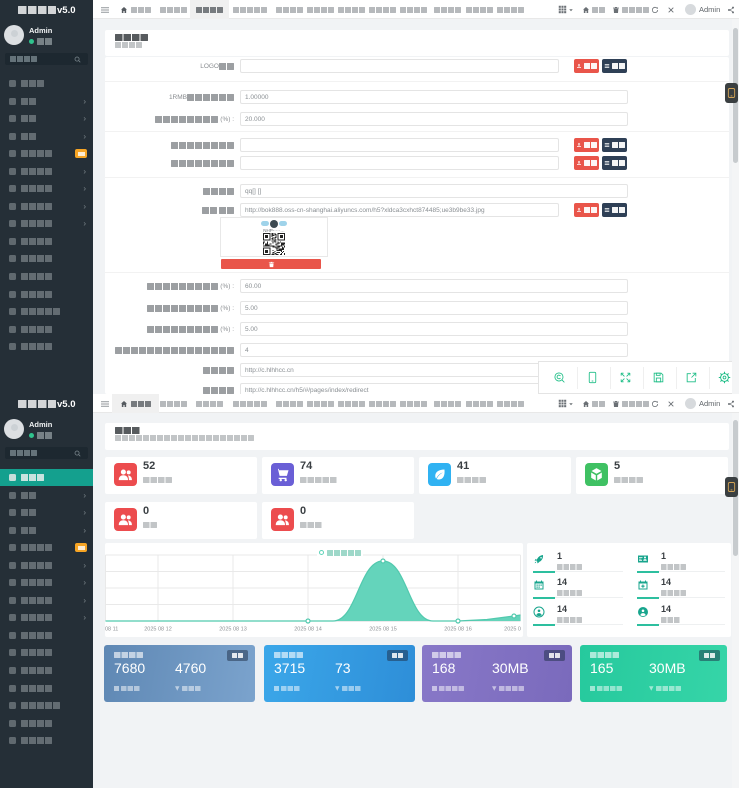 The image size is (739, 788). What do you see at coordinates (512, 630) in the screenshot?
I see `svg-text: 2025 0` at bounding box center [512, 630].